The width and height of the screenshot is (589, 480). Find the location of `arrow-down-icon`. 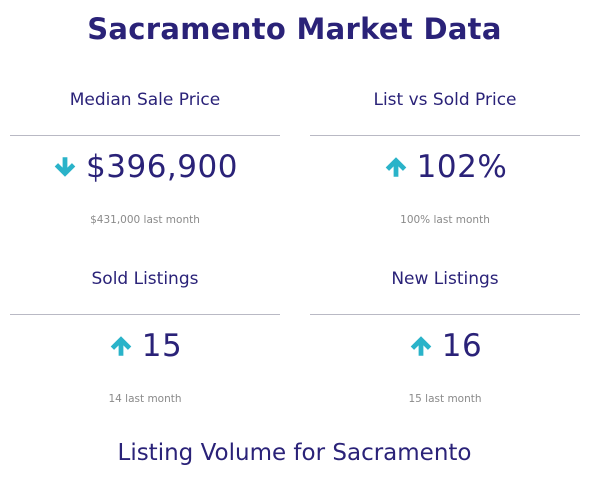

arrow-down-icon is located at coordinates (65, 167).